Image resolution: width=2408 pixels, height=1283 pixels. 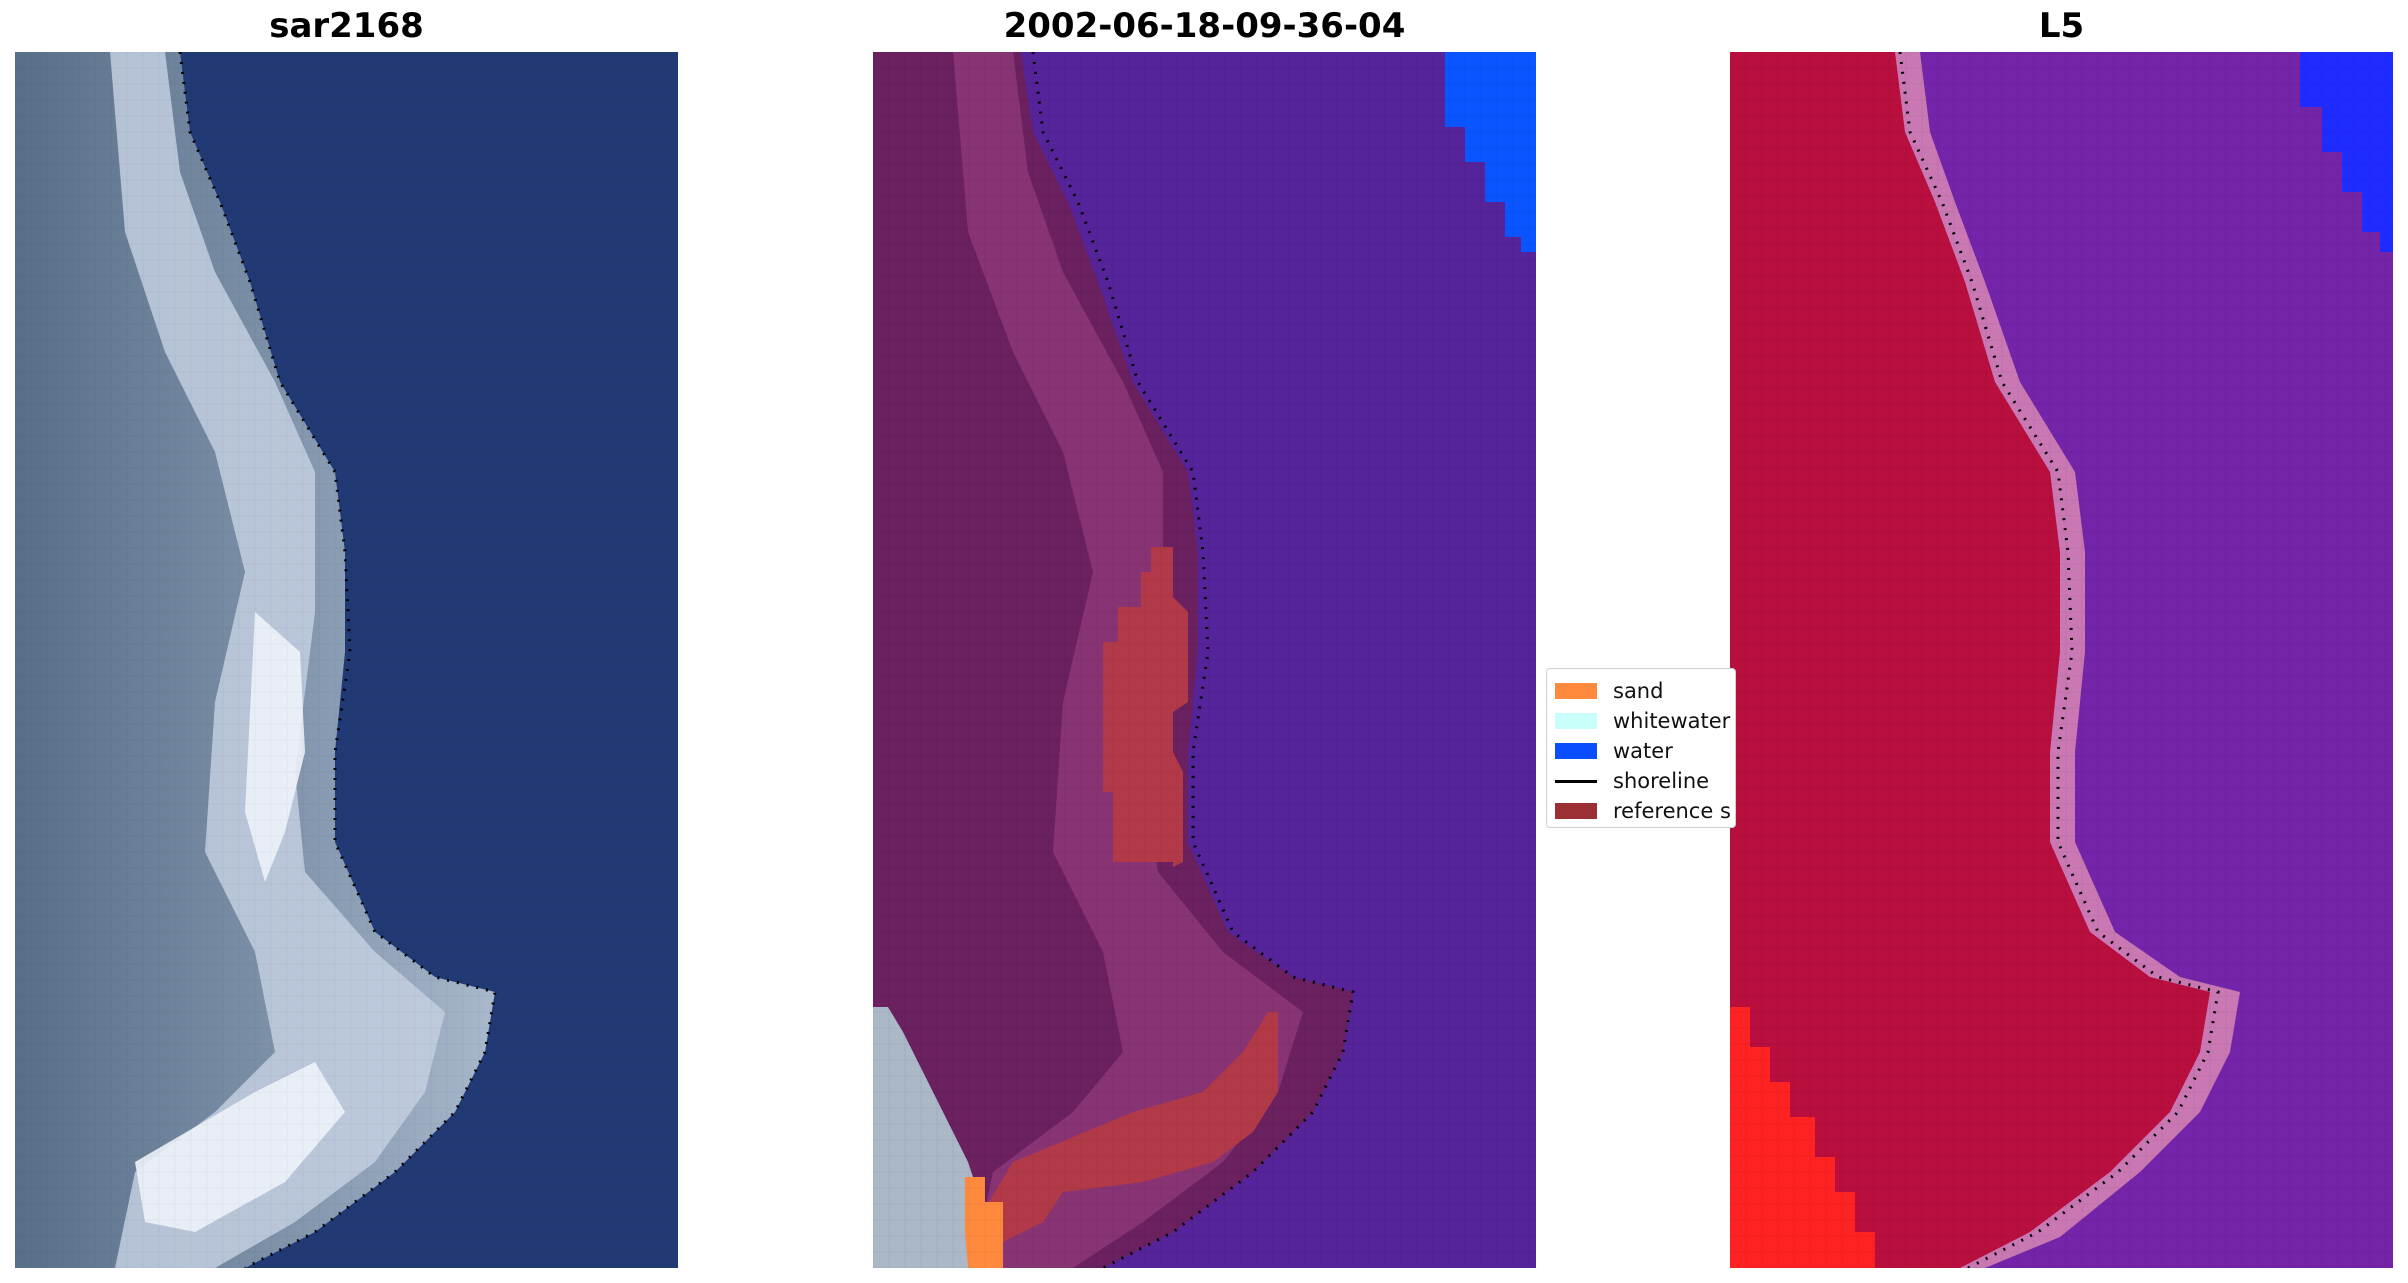 I want to click on legend-label-sand: sand, so click(x=1638, y=691).